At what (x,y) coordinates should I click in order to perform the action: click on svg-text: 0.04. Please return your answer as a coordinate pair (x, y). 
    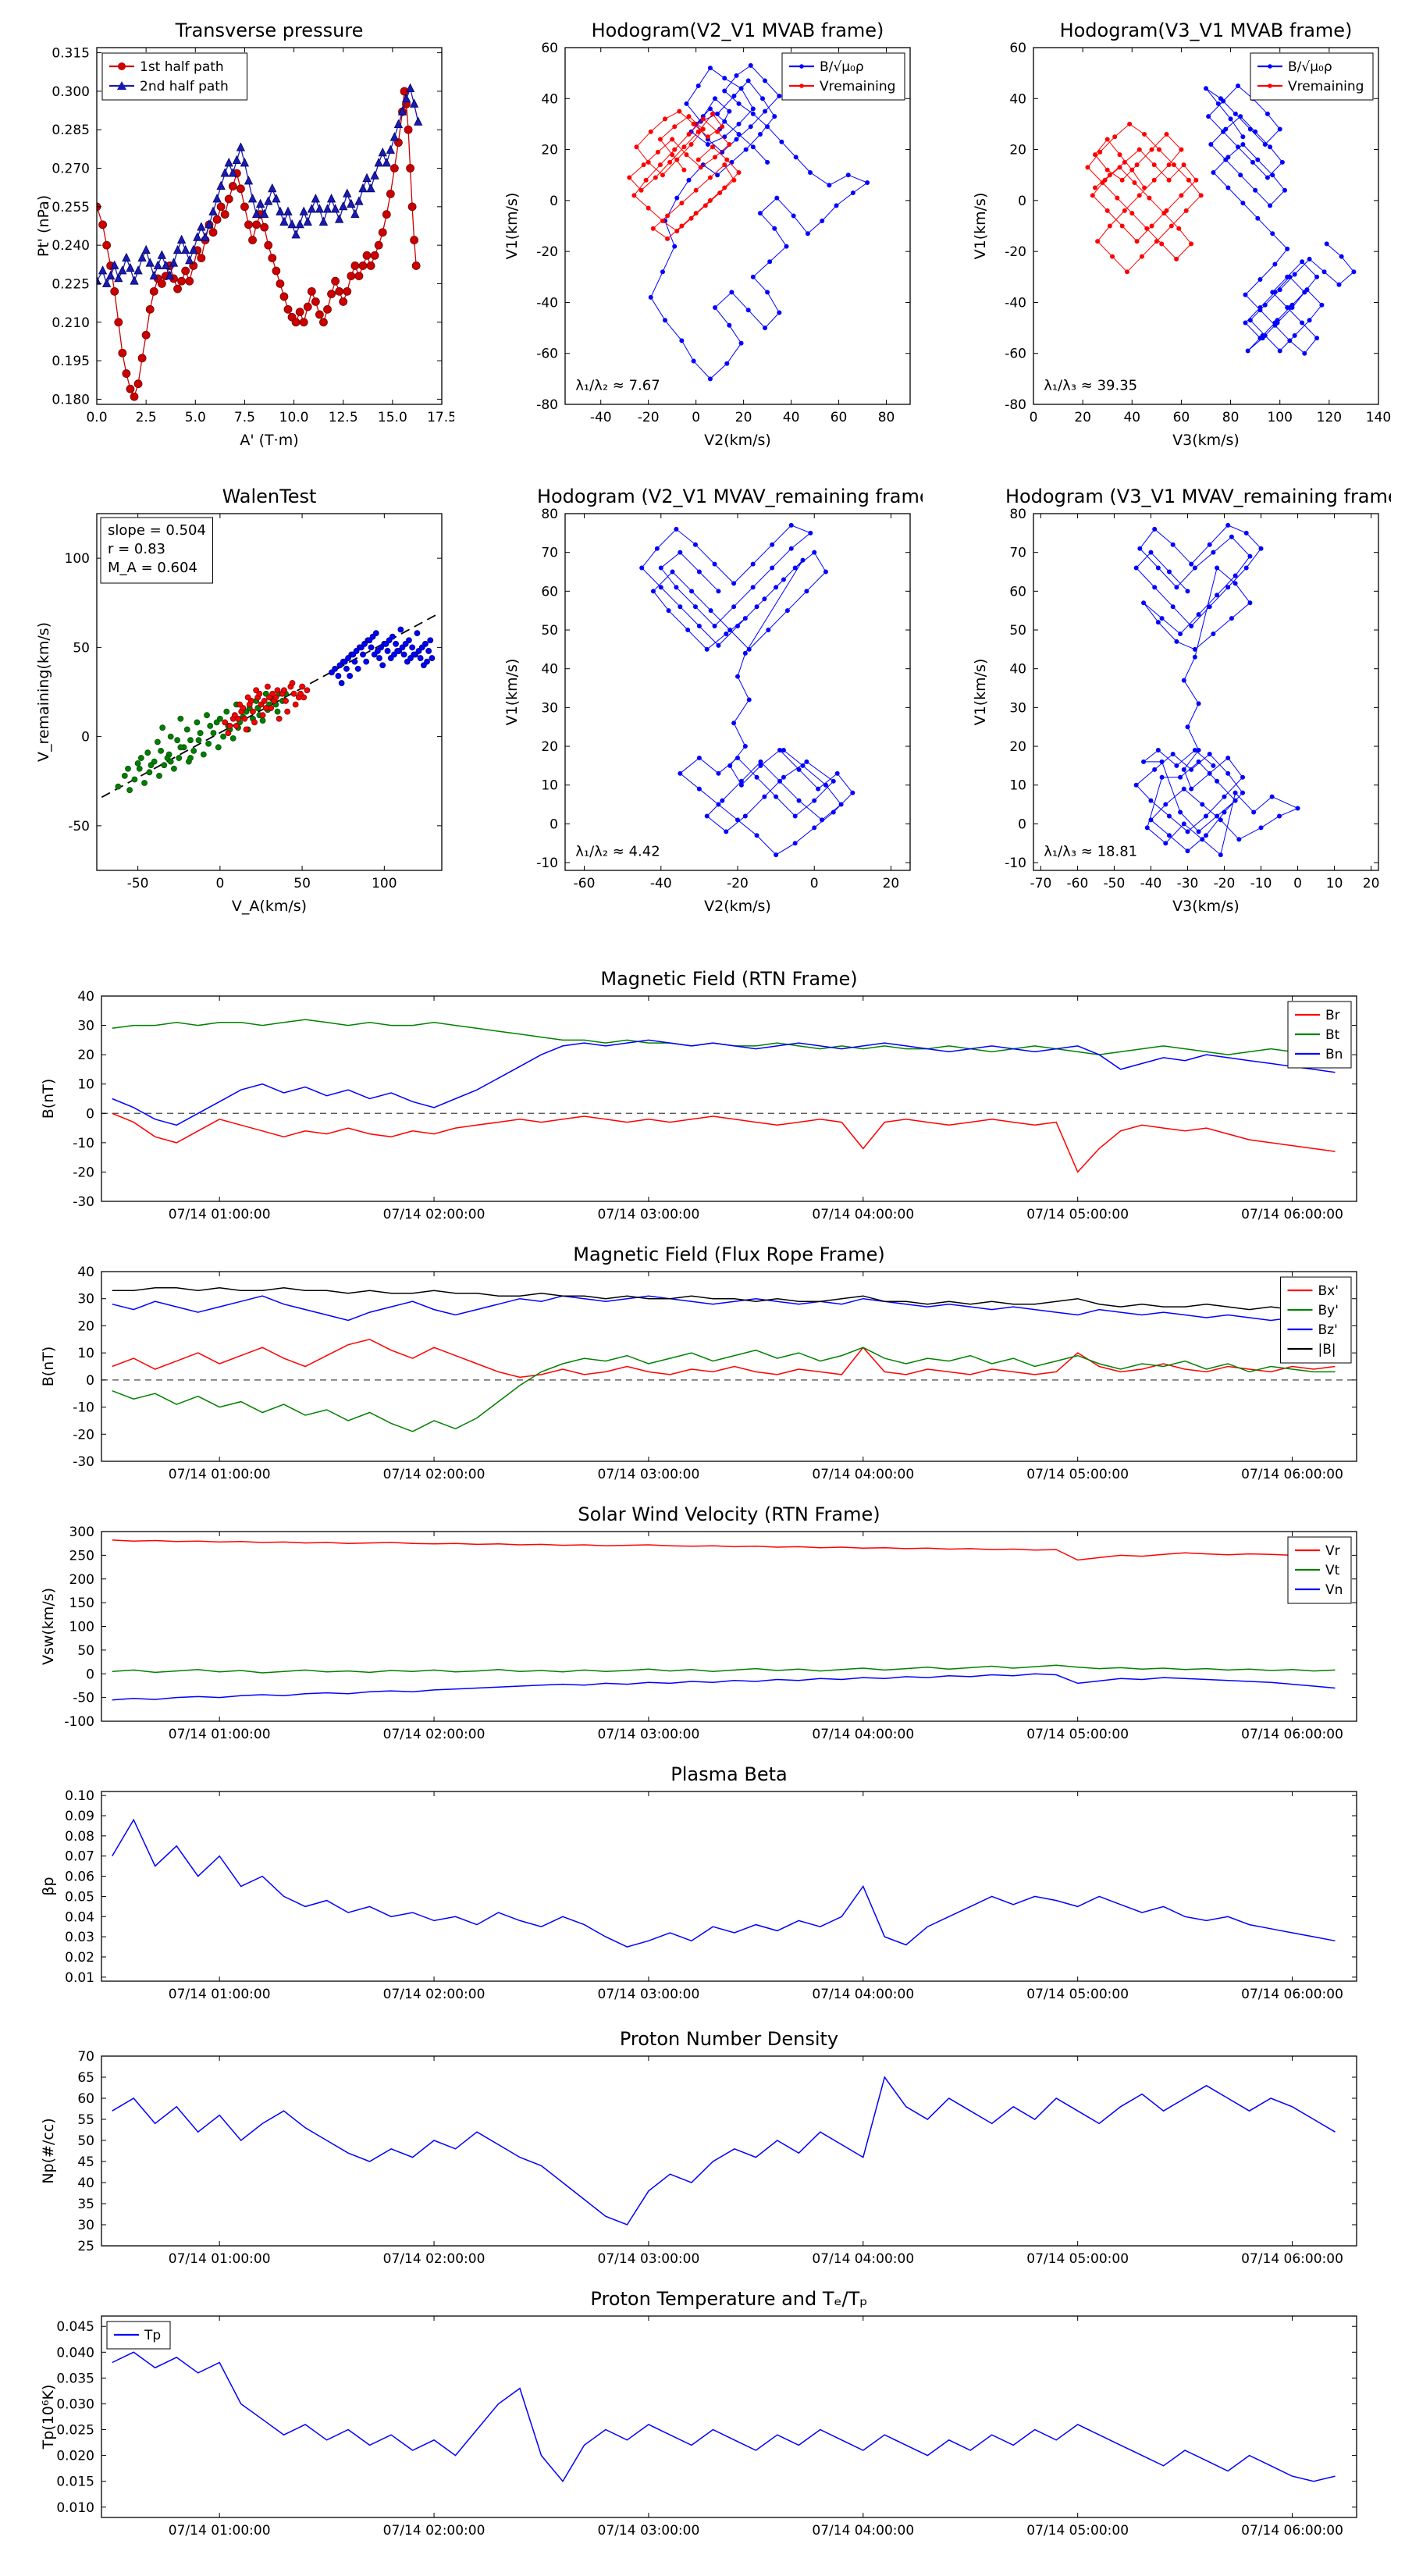
    Looking at the image, I should click on (80, 1917).